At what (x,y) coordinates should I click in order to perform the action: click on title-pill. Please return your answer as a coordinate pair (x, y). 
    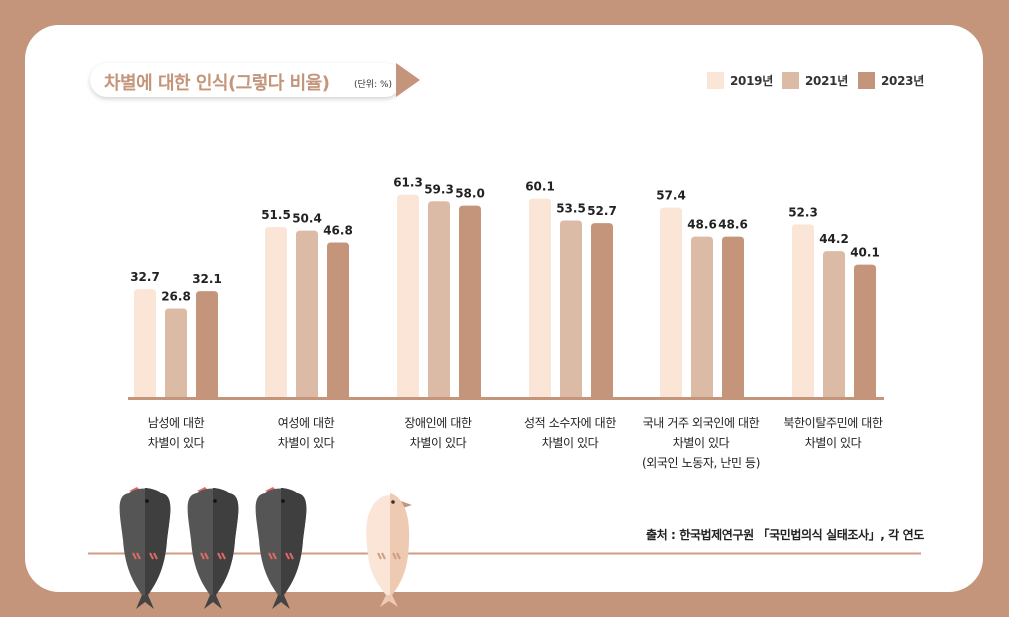
    Looking at the image, I should click on (246, 80).